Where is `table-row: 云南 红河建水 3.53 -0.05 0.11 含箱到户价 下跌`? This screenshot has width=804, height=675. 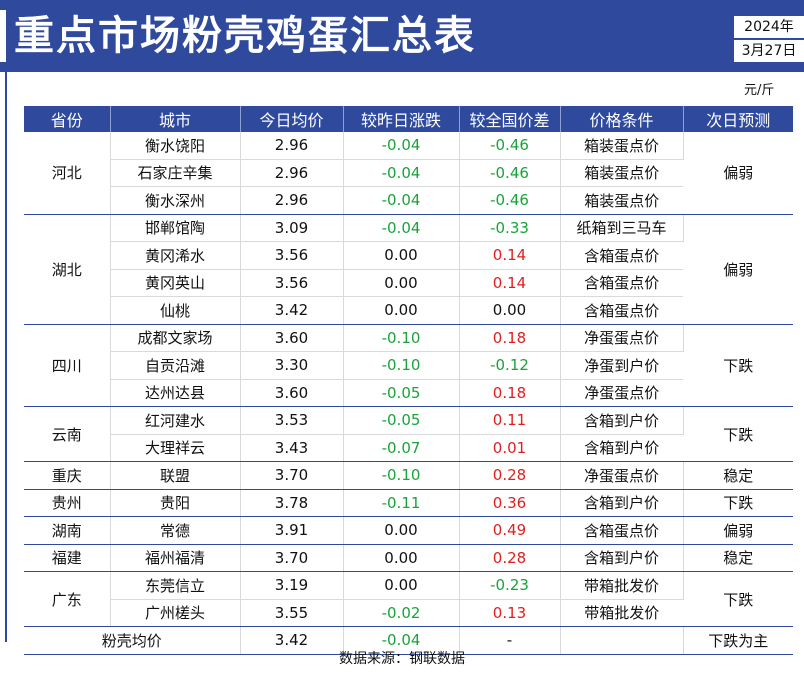
table-row: 云南 红河建水 3.53 -0.05 0.11 含箱到户价 下跌 is located at coordinates (408, 434).